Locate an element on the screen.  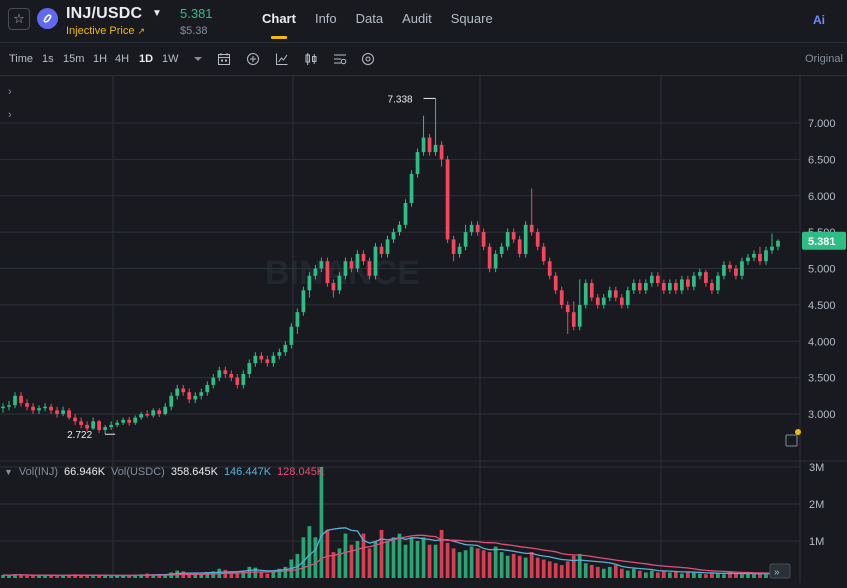
price-tick-label: 6.000 is located at coordinates (822, 197).